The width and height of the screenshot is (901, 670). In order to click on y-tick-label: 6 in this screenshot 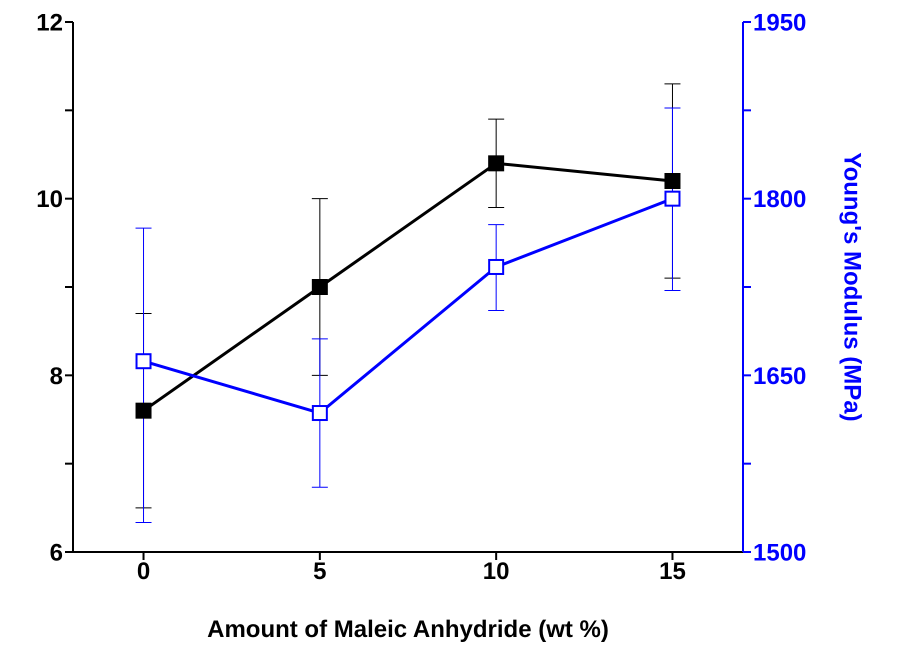, I will do `click(56, 553)`.